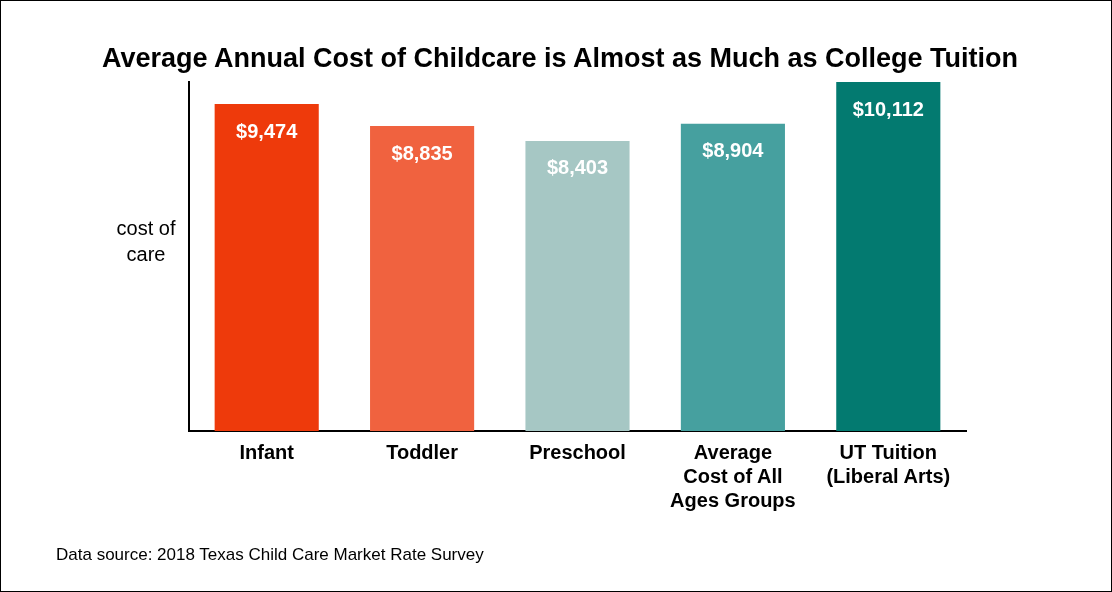  I want to click on x-tick-label: UT Tuition (Liberal Arts), so click(888, 463).